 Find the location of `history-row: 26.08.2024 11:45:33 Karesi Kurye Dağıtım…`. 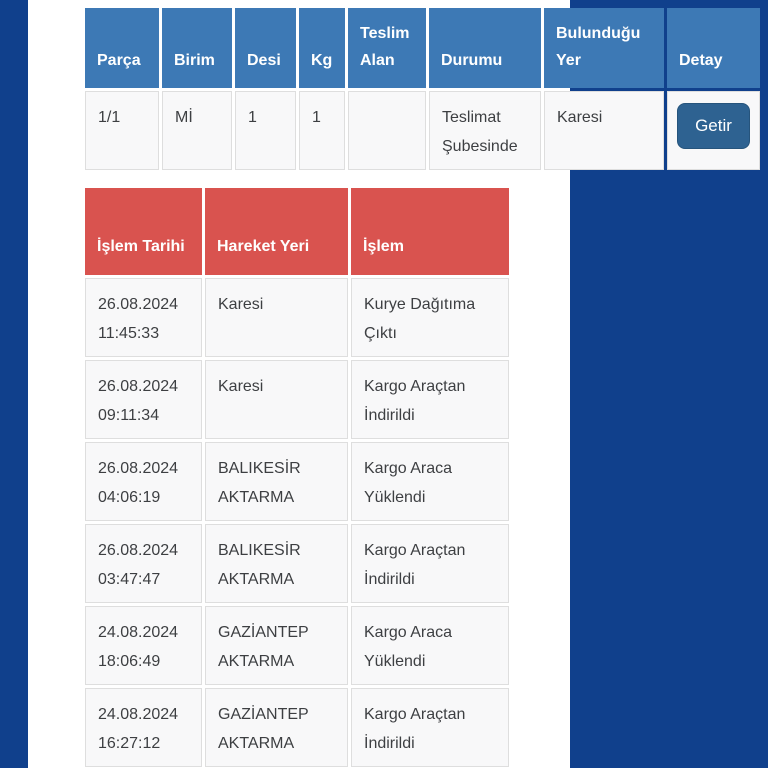

history-row: 26.08.2024 11:45:33 Karesi Kurye Dağıtım… is located at coordinates (297, 317).